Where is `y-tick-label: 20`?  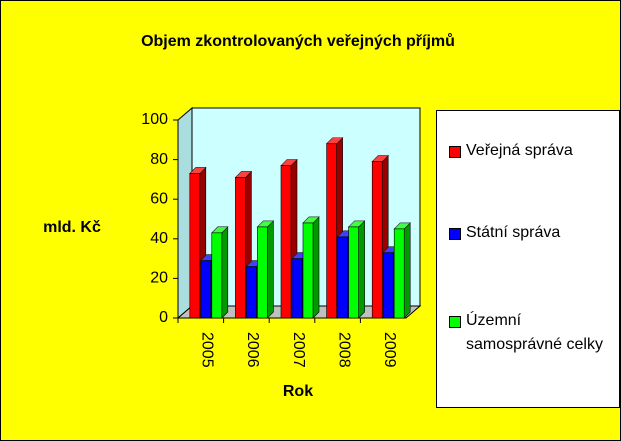
y-tick-label: 20 is located at coordinates (159, 278).